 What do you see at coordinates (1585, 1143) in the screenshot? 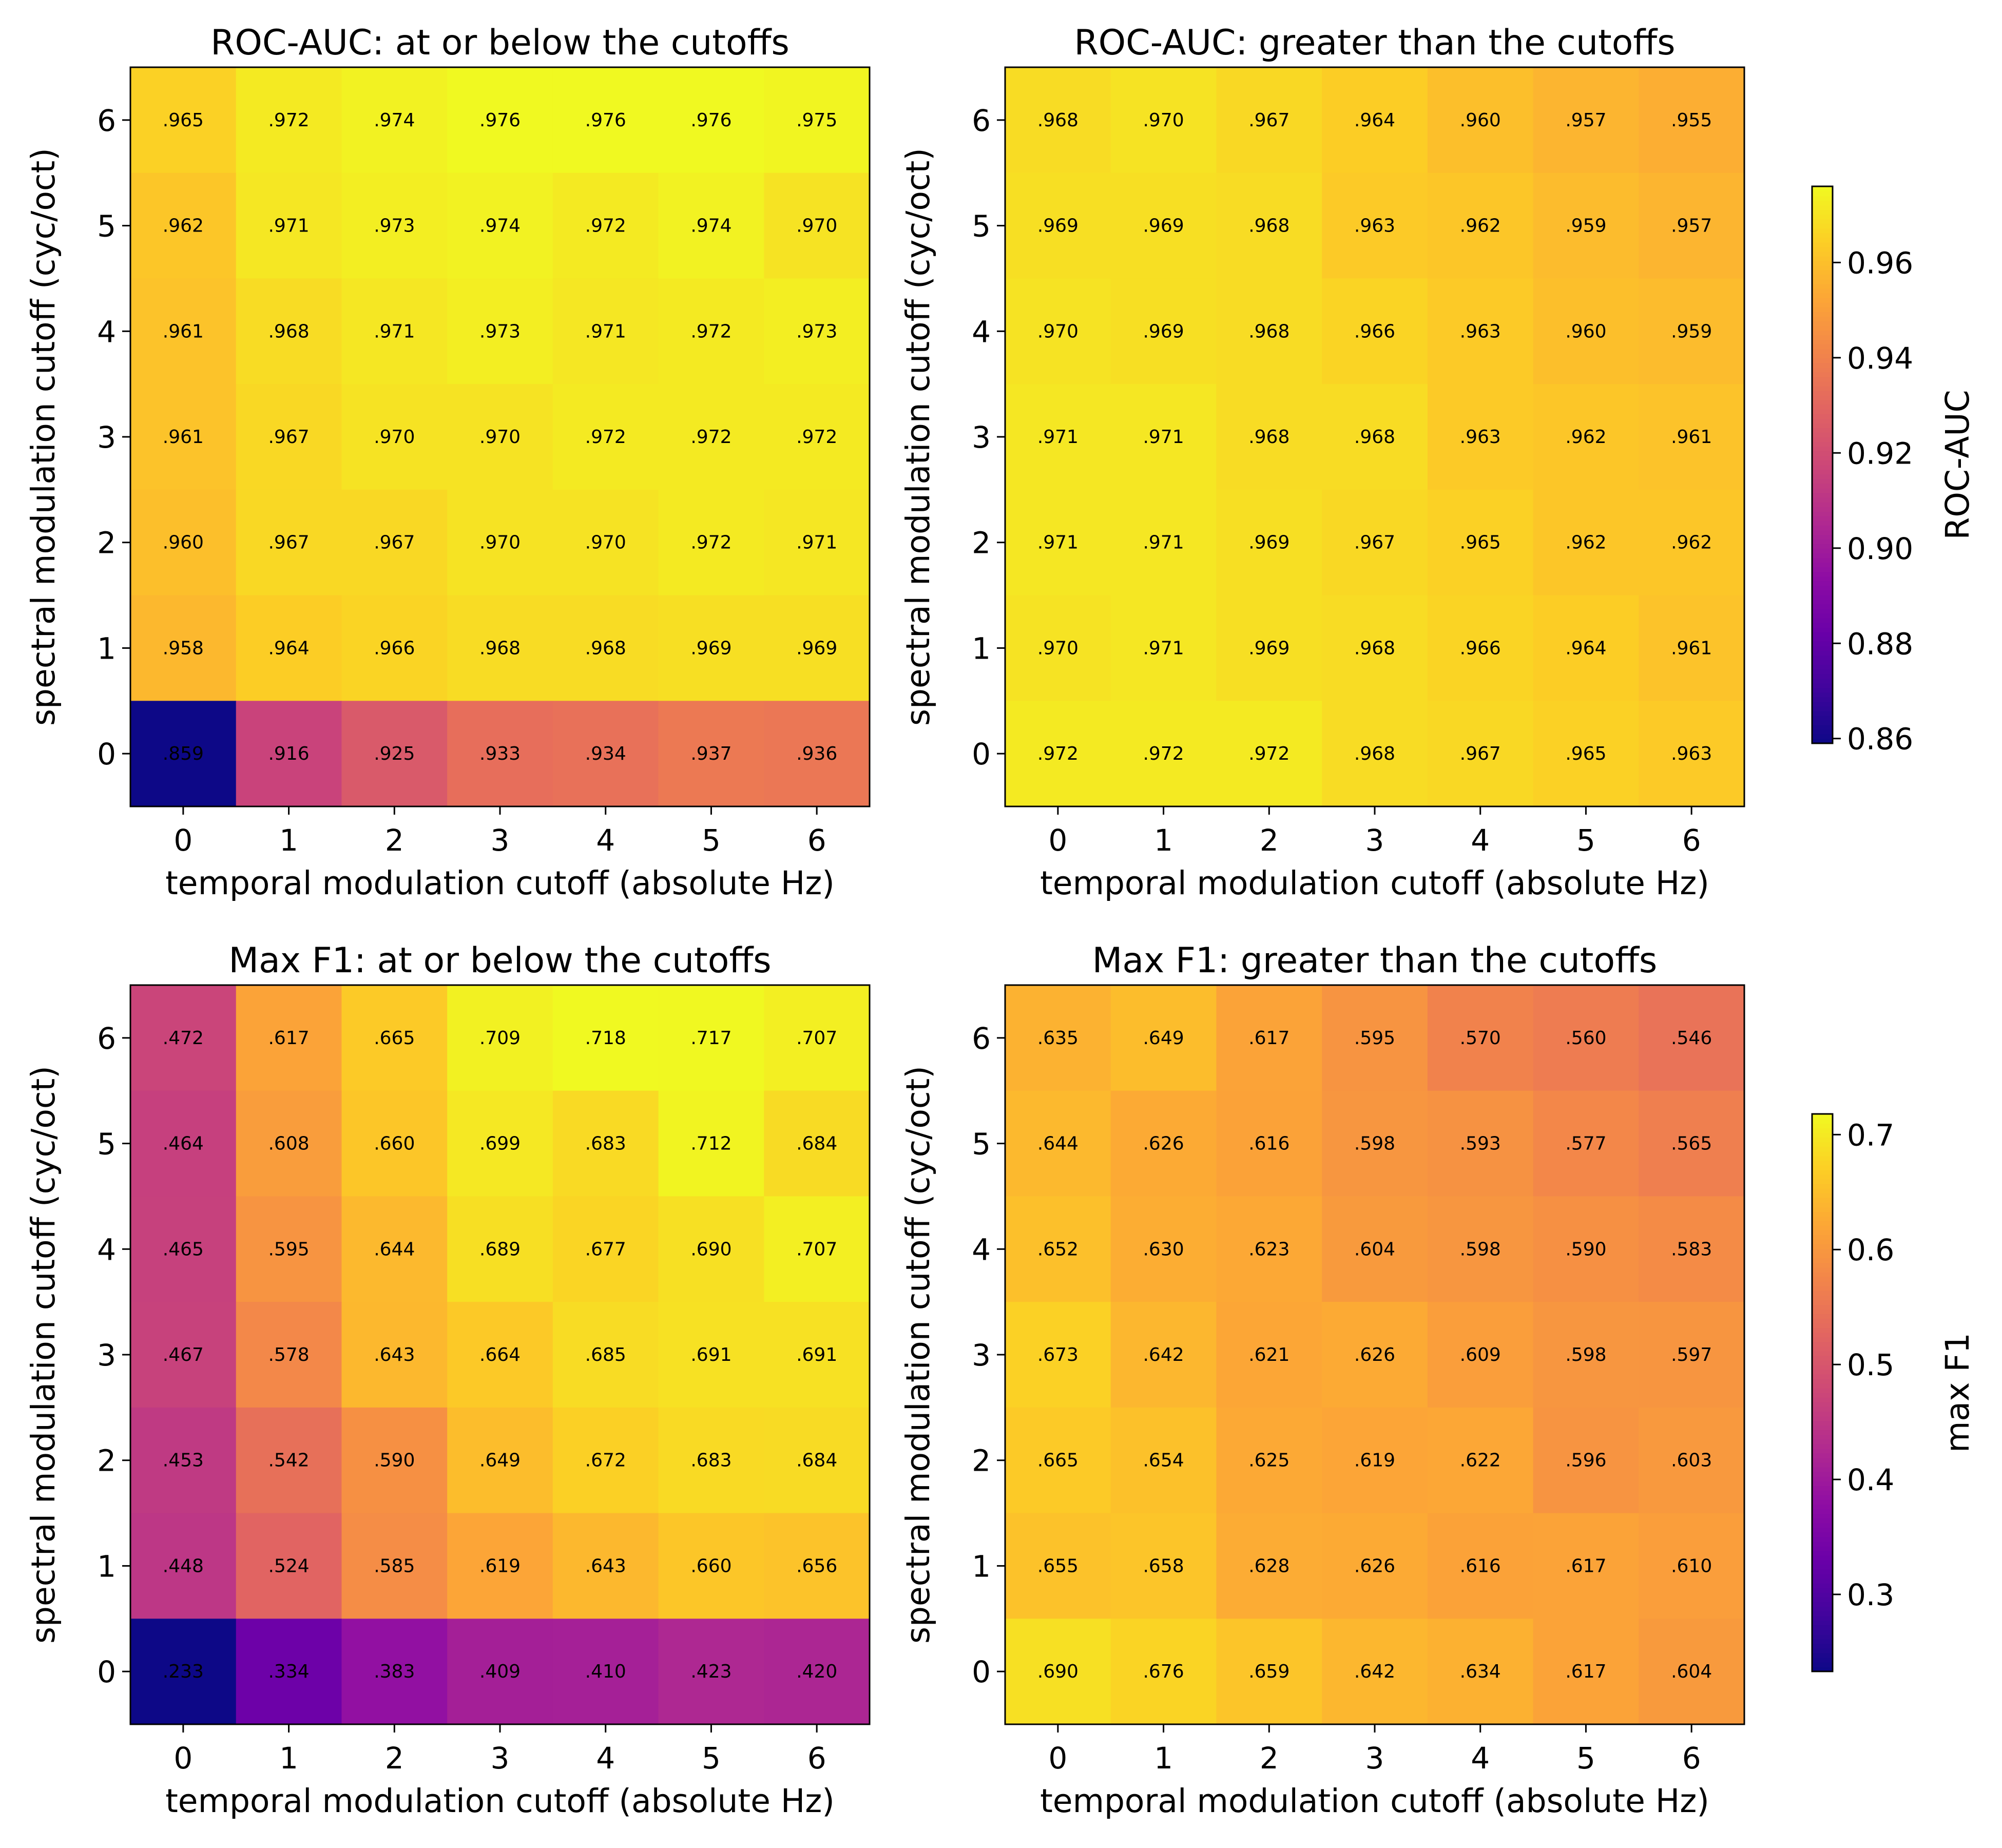
I see `cell-value-label: .577` at bounding box center [1585, 1143].